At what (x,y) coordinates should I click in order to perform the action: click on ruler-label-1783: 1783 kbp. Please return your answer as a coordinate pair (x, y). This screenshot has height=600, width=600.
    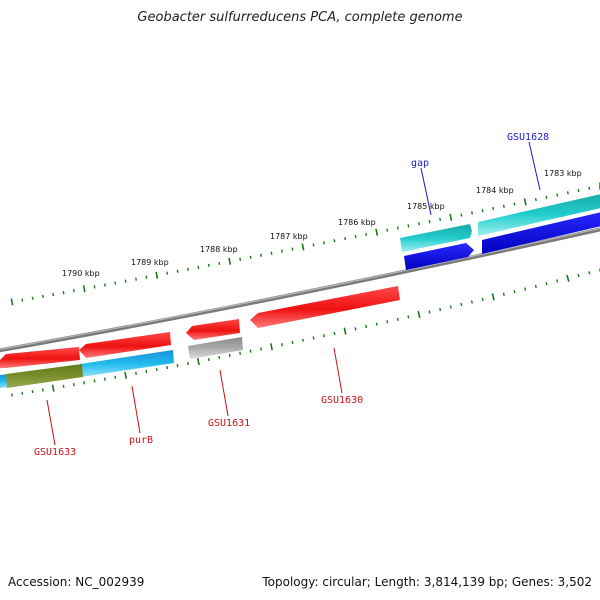
    Looking at the image, I should click on (563, 173).